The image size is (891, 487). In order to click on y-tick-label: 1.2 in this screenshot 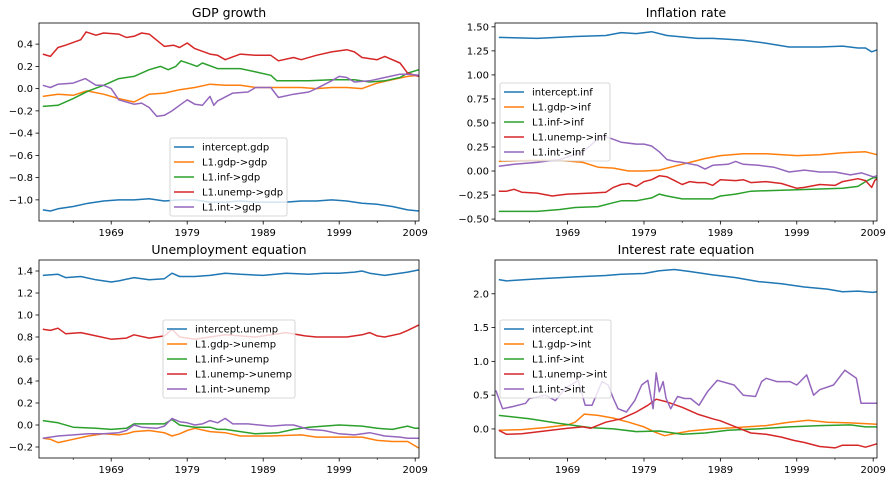, I will do `click(25, 294)`.